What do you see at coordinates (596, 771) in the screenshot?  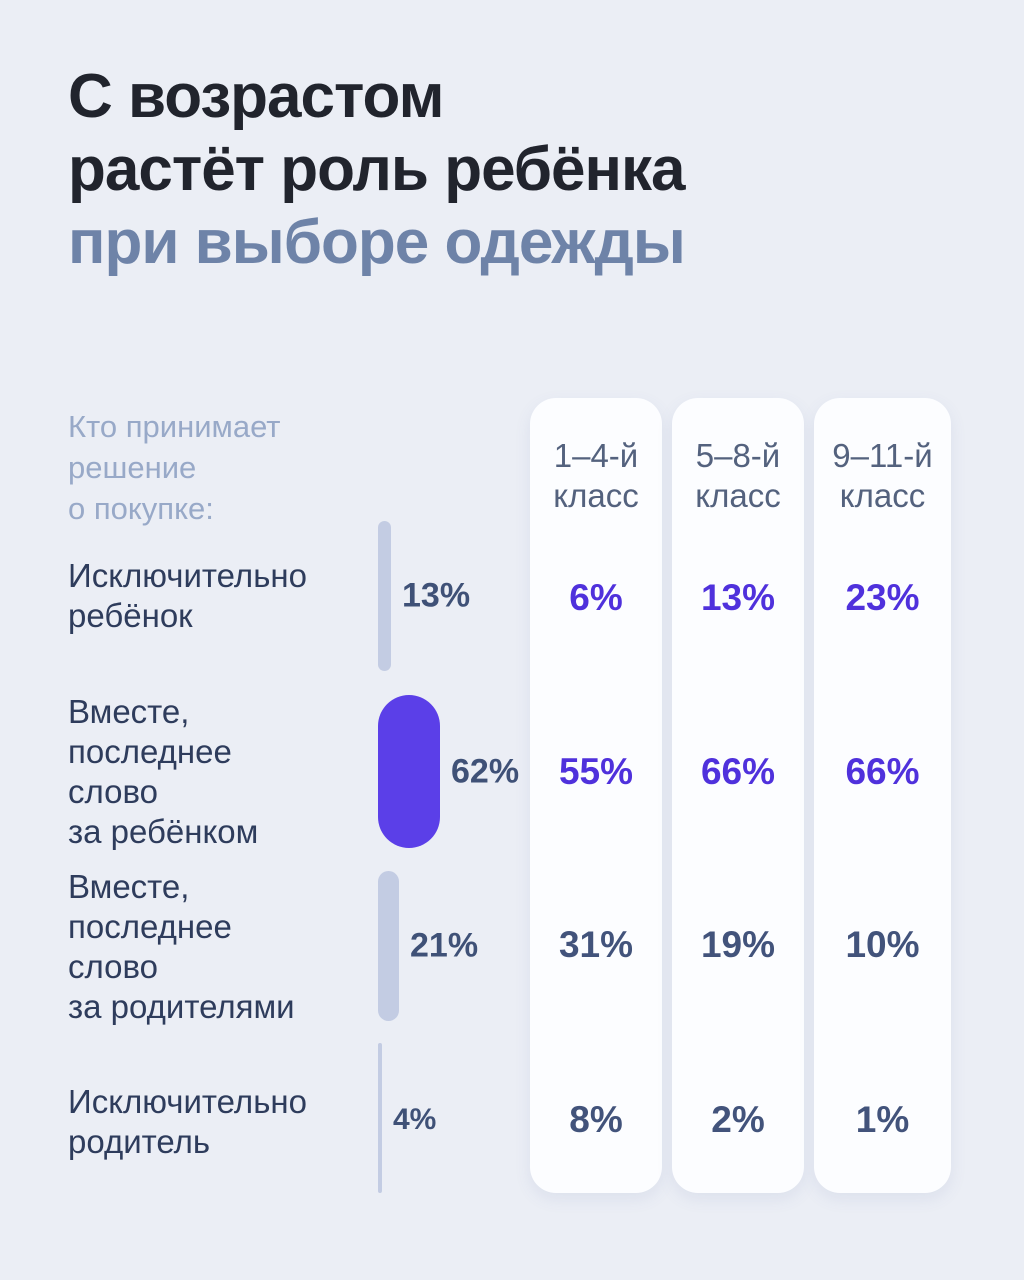 I see `cell-value: 55%` at bounding box center [596, 771].